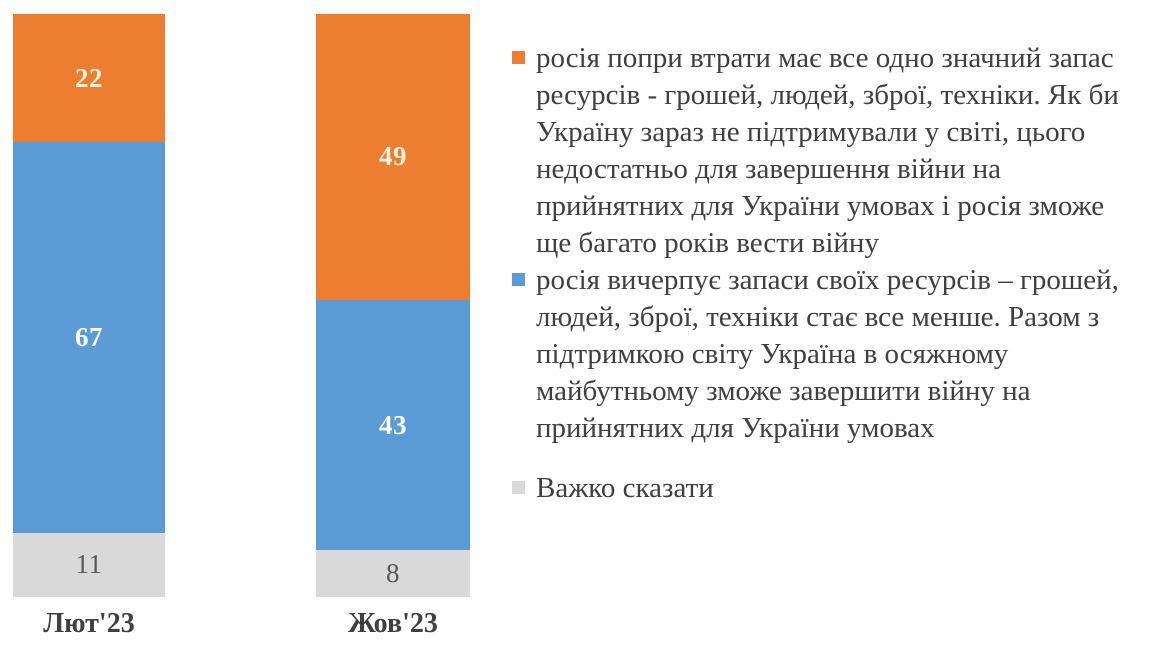 The height and width of the screenshot is (665, 1175). I want to click on segment-value-label: 22, so click(89, 77).